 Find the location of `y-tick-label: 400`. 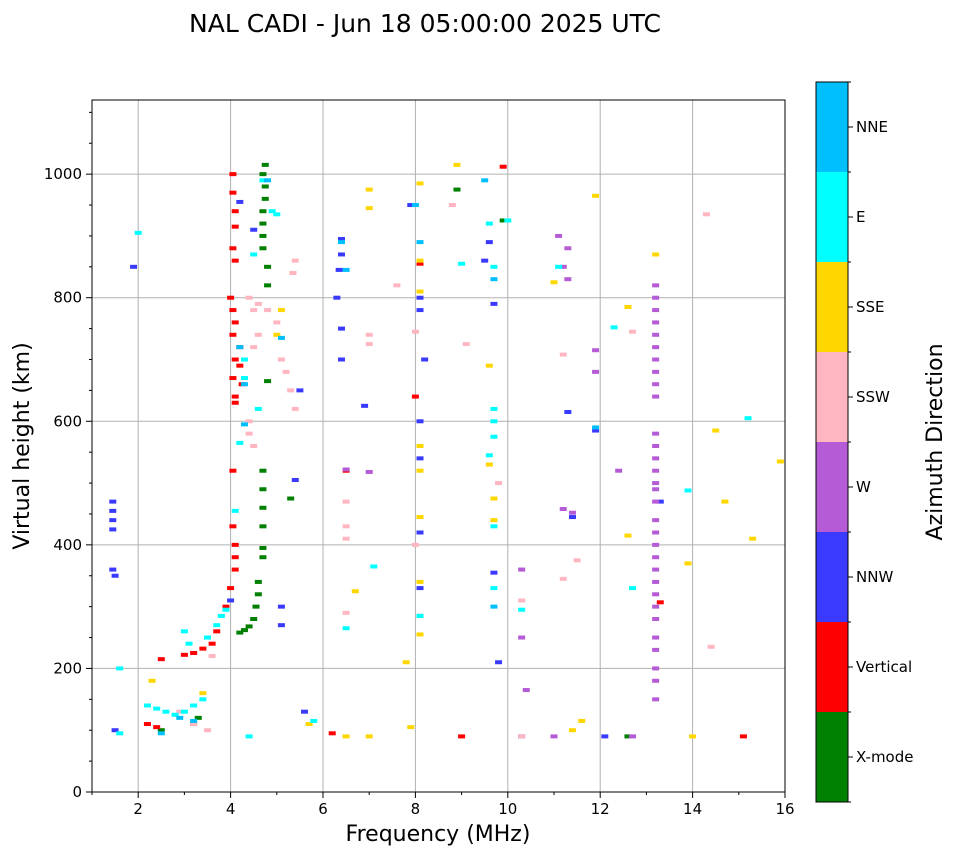

y-tick-label: 400 is located at coordinates (67, 545).